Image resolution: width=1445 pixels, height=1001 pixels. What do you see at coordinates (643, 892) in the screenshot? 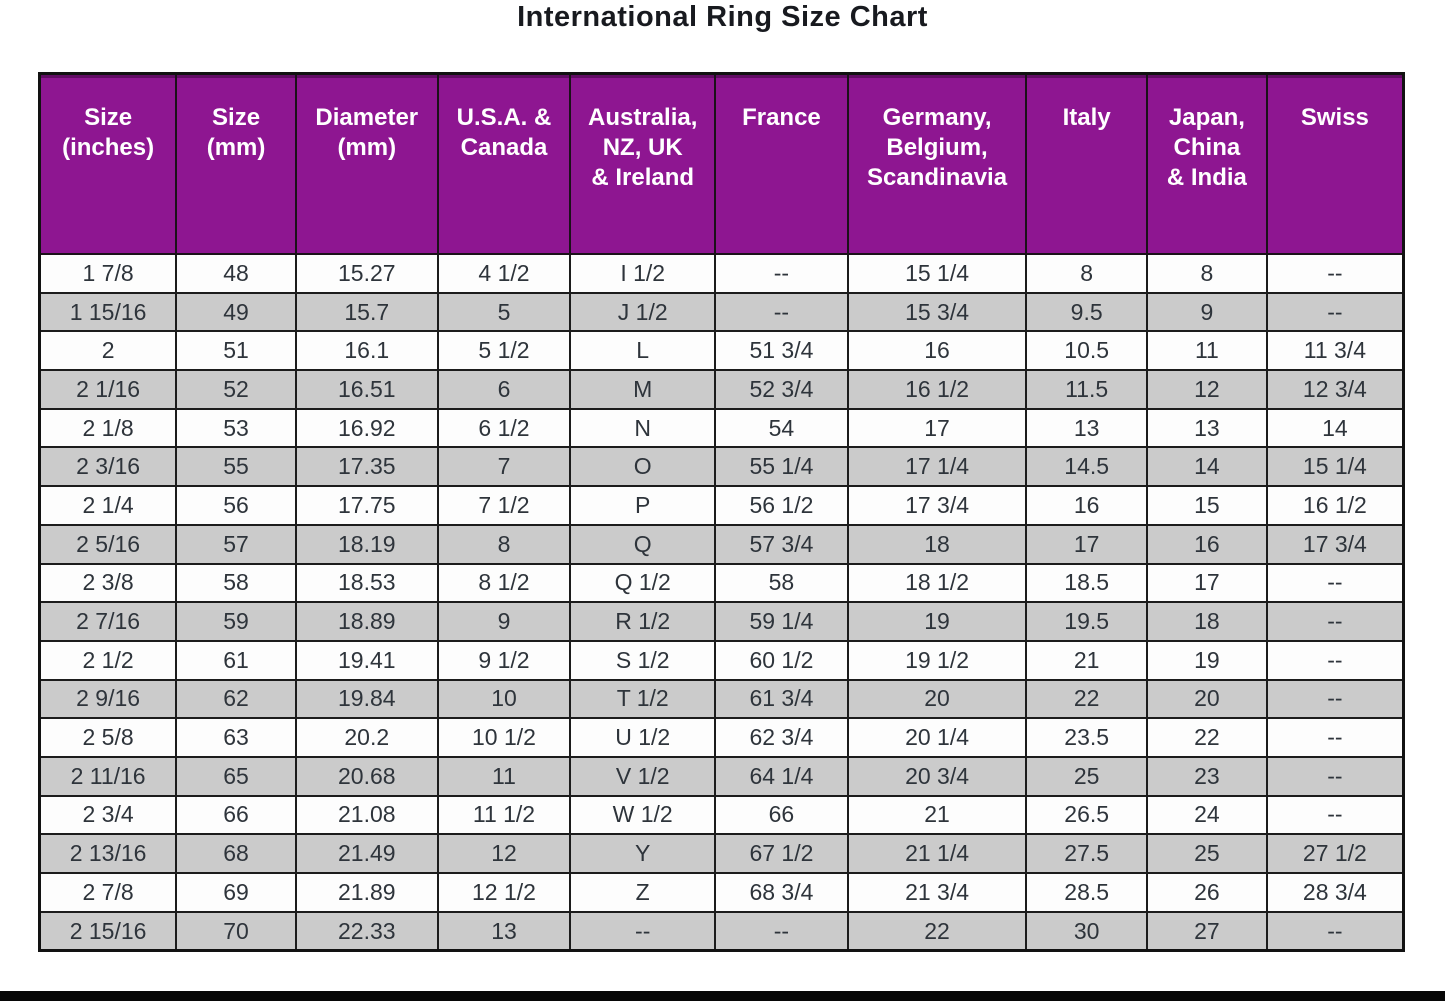
I see `cell-australia_nz_uk_ireland: Z` at bounding box center [643, 892].